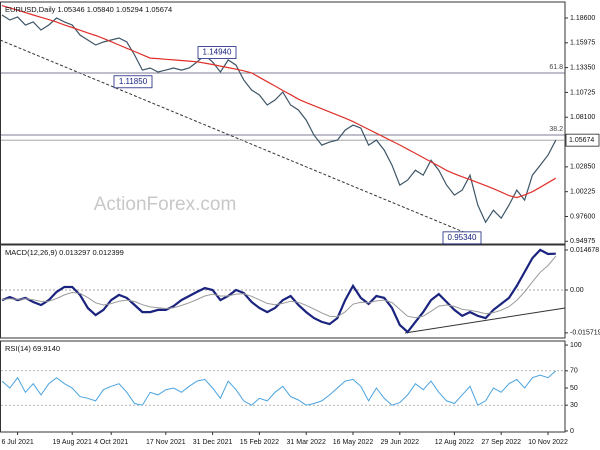  What do you see at coordinates (259, 442) in the screenshot?
I see `x-tick-label: 15 Feb 2022` at bounding box center [259, 442].